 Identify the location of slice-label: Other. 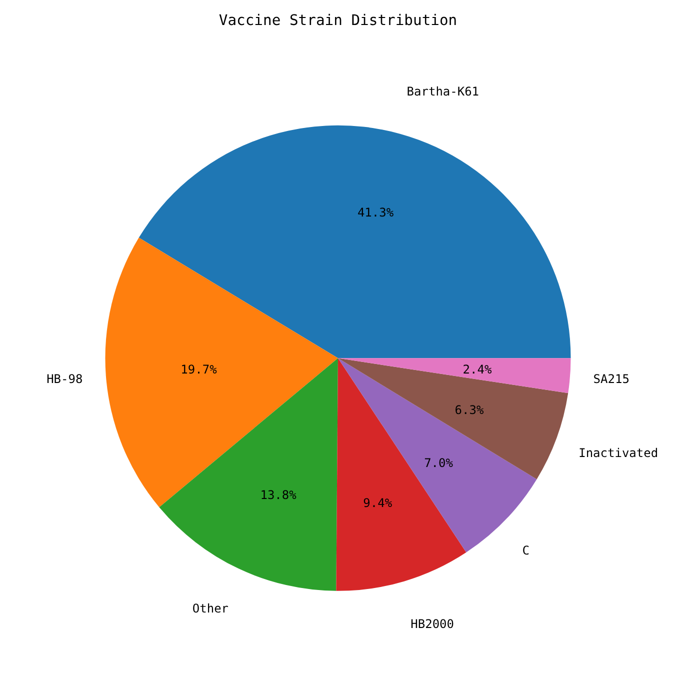
(210, 609).